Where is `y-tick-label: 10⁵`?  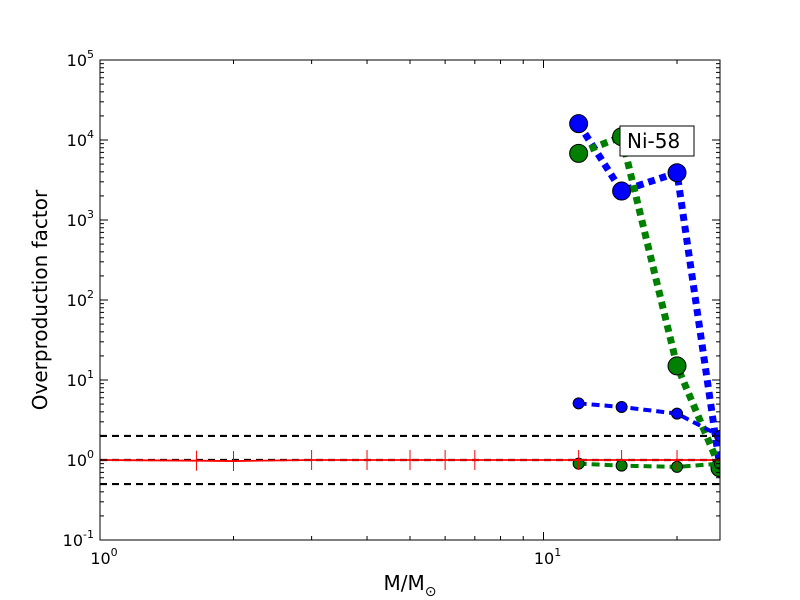
y-tick-label: 10⁵ is located at coordinates (80, 59).